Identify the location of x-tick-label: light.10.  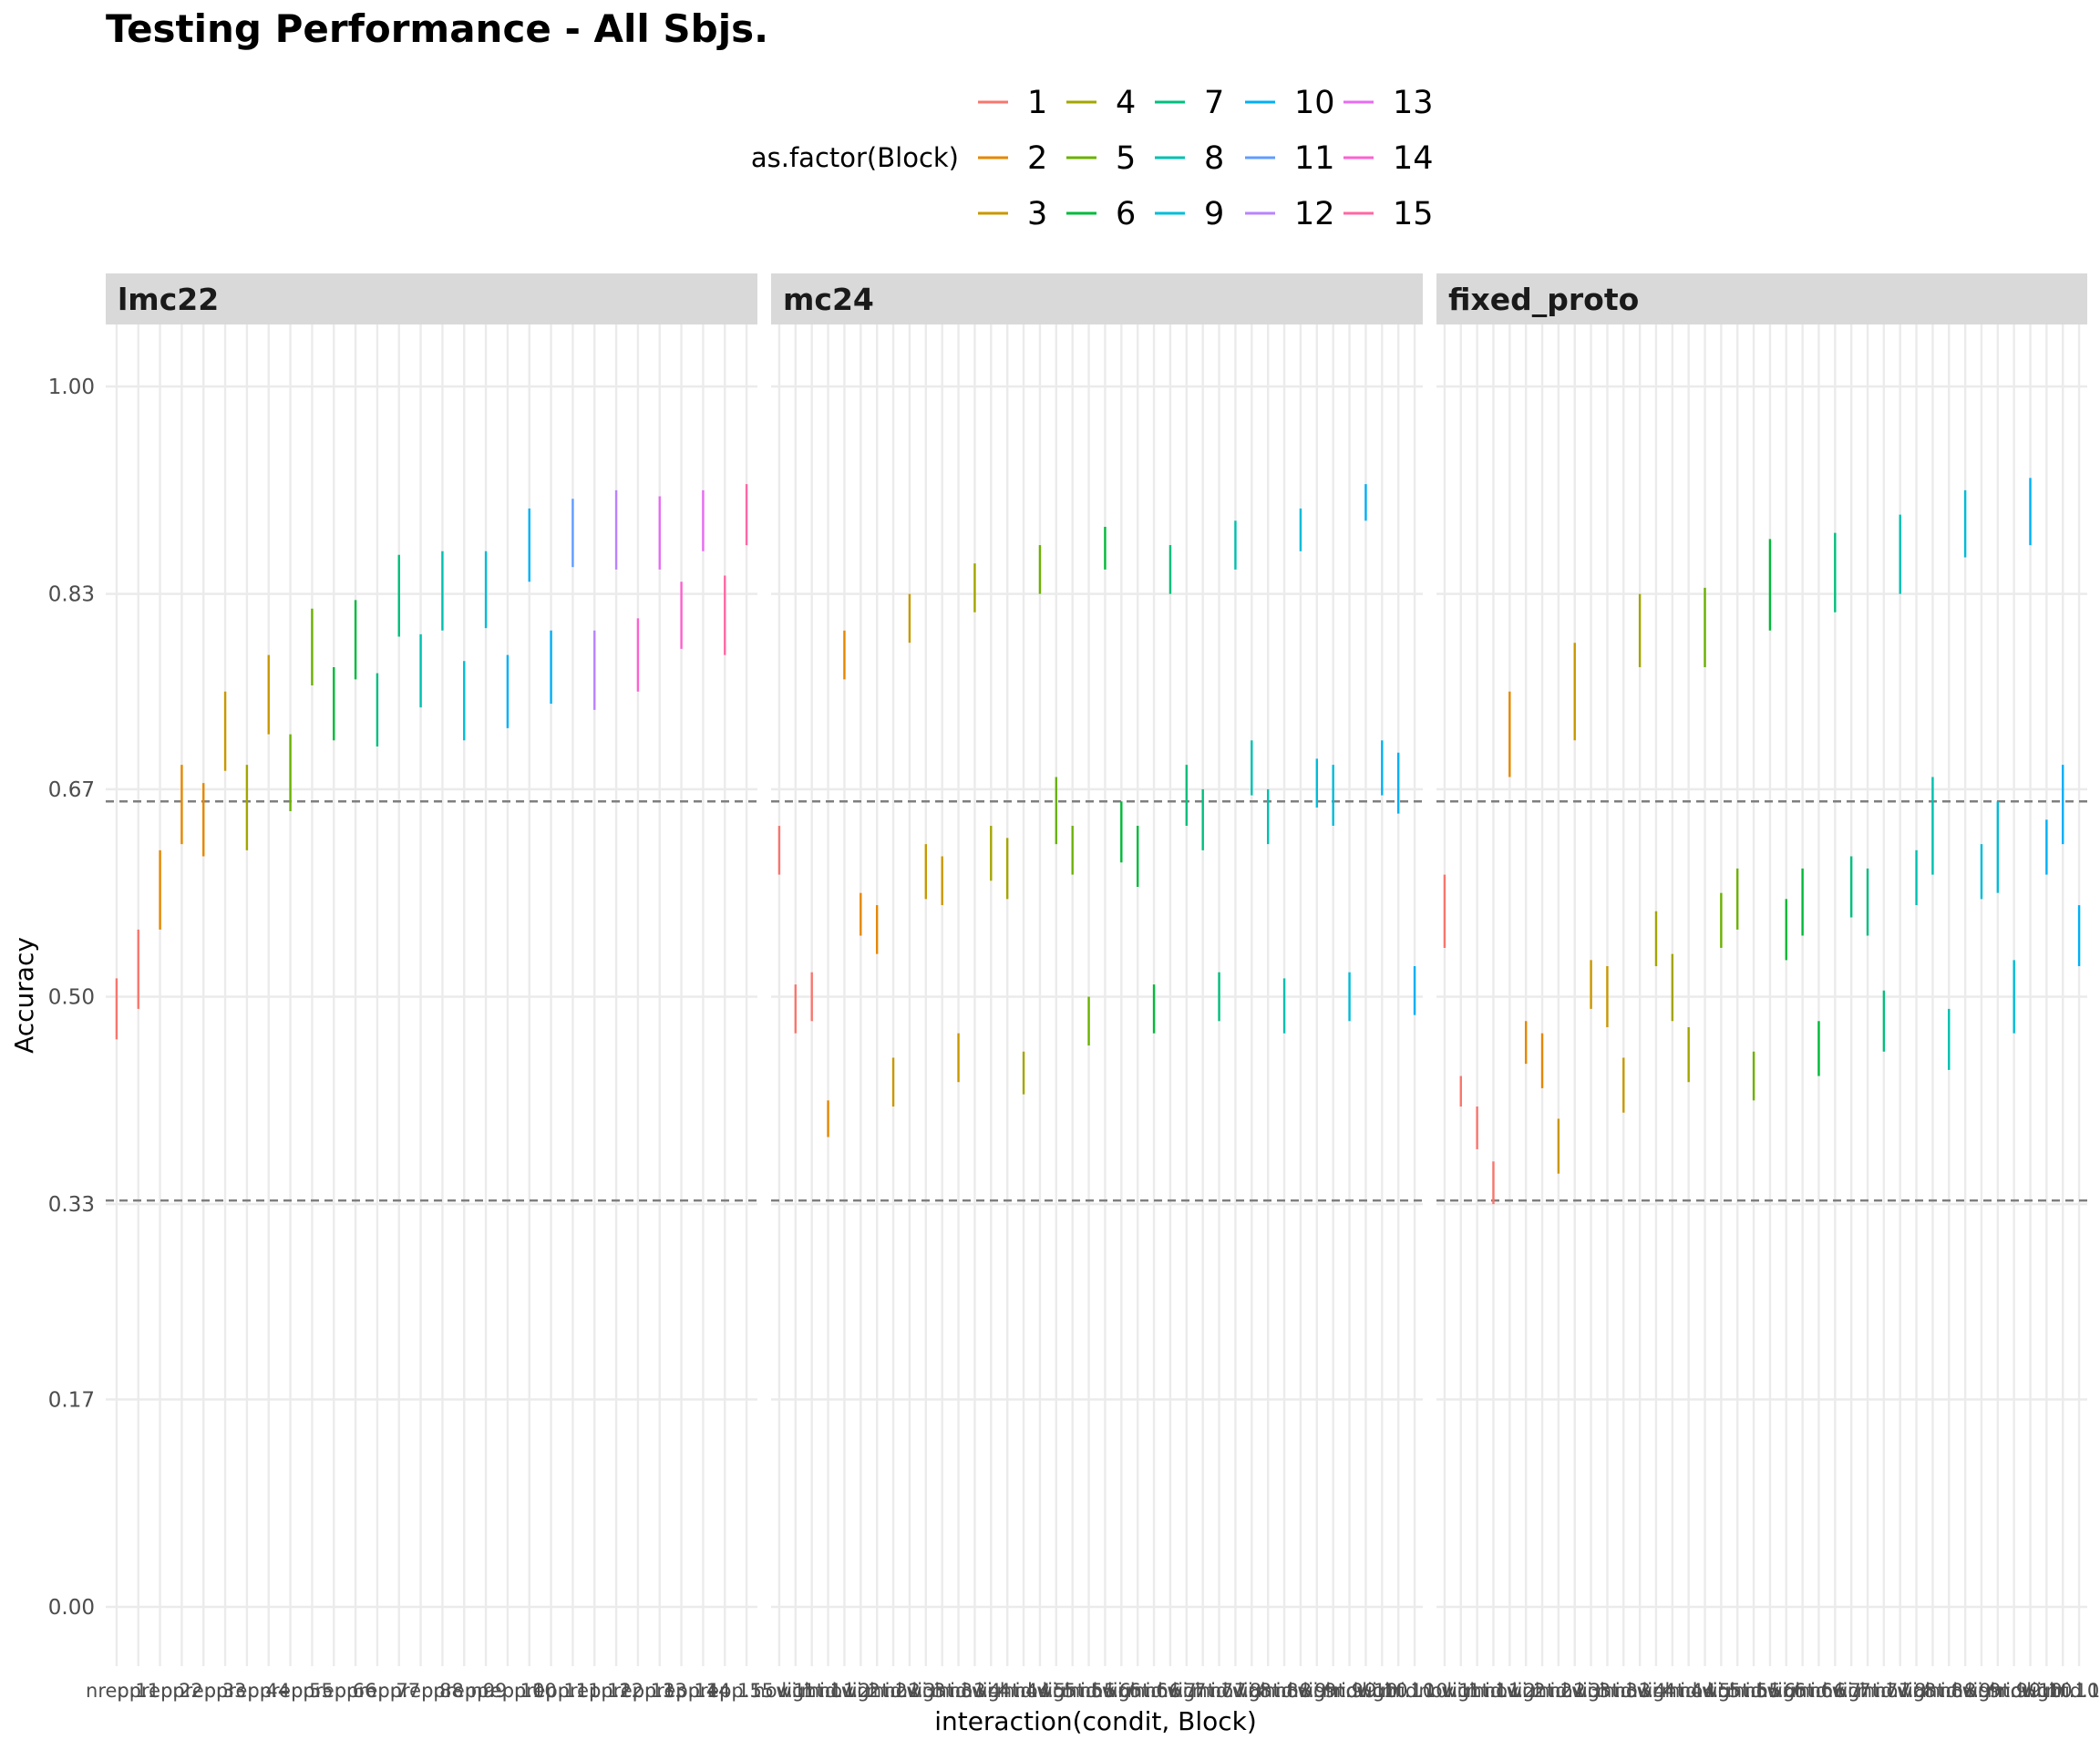
(1399, 1691).